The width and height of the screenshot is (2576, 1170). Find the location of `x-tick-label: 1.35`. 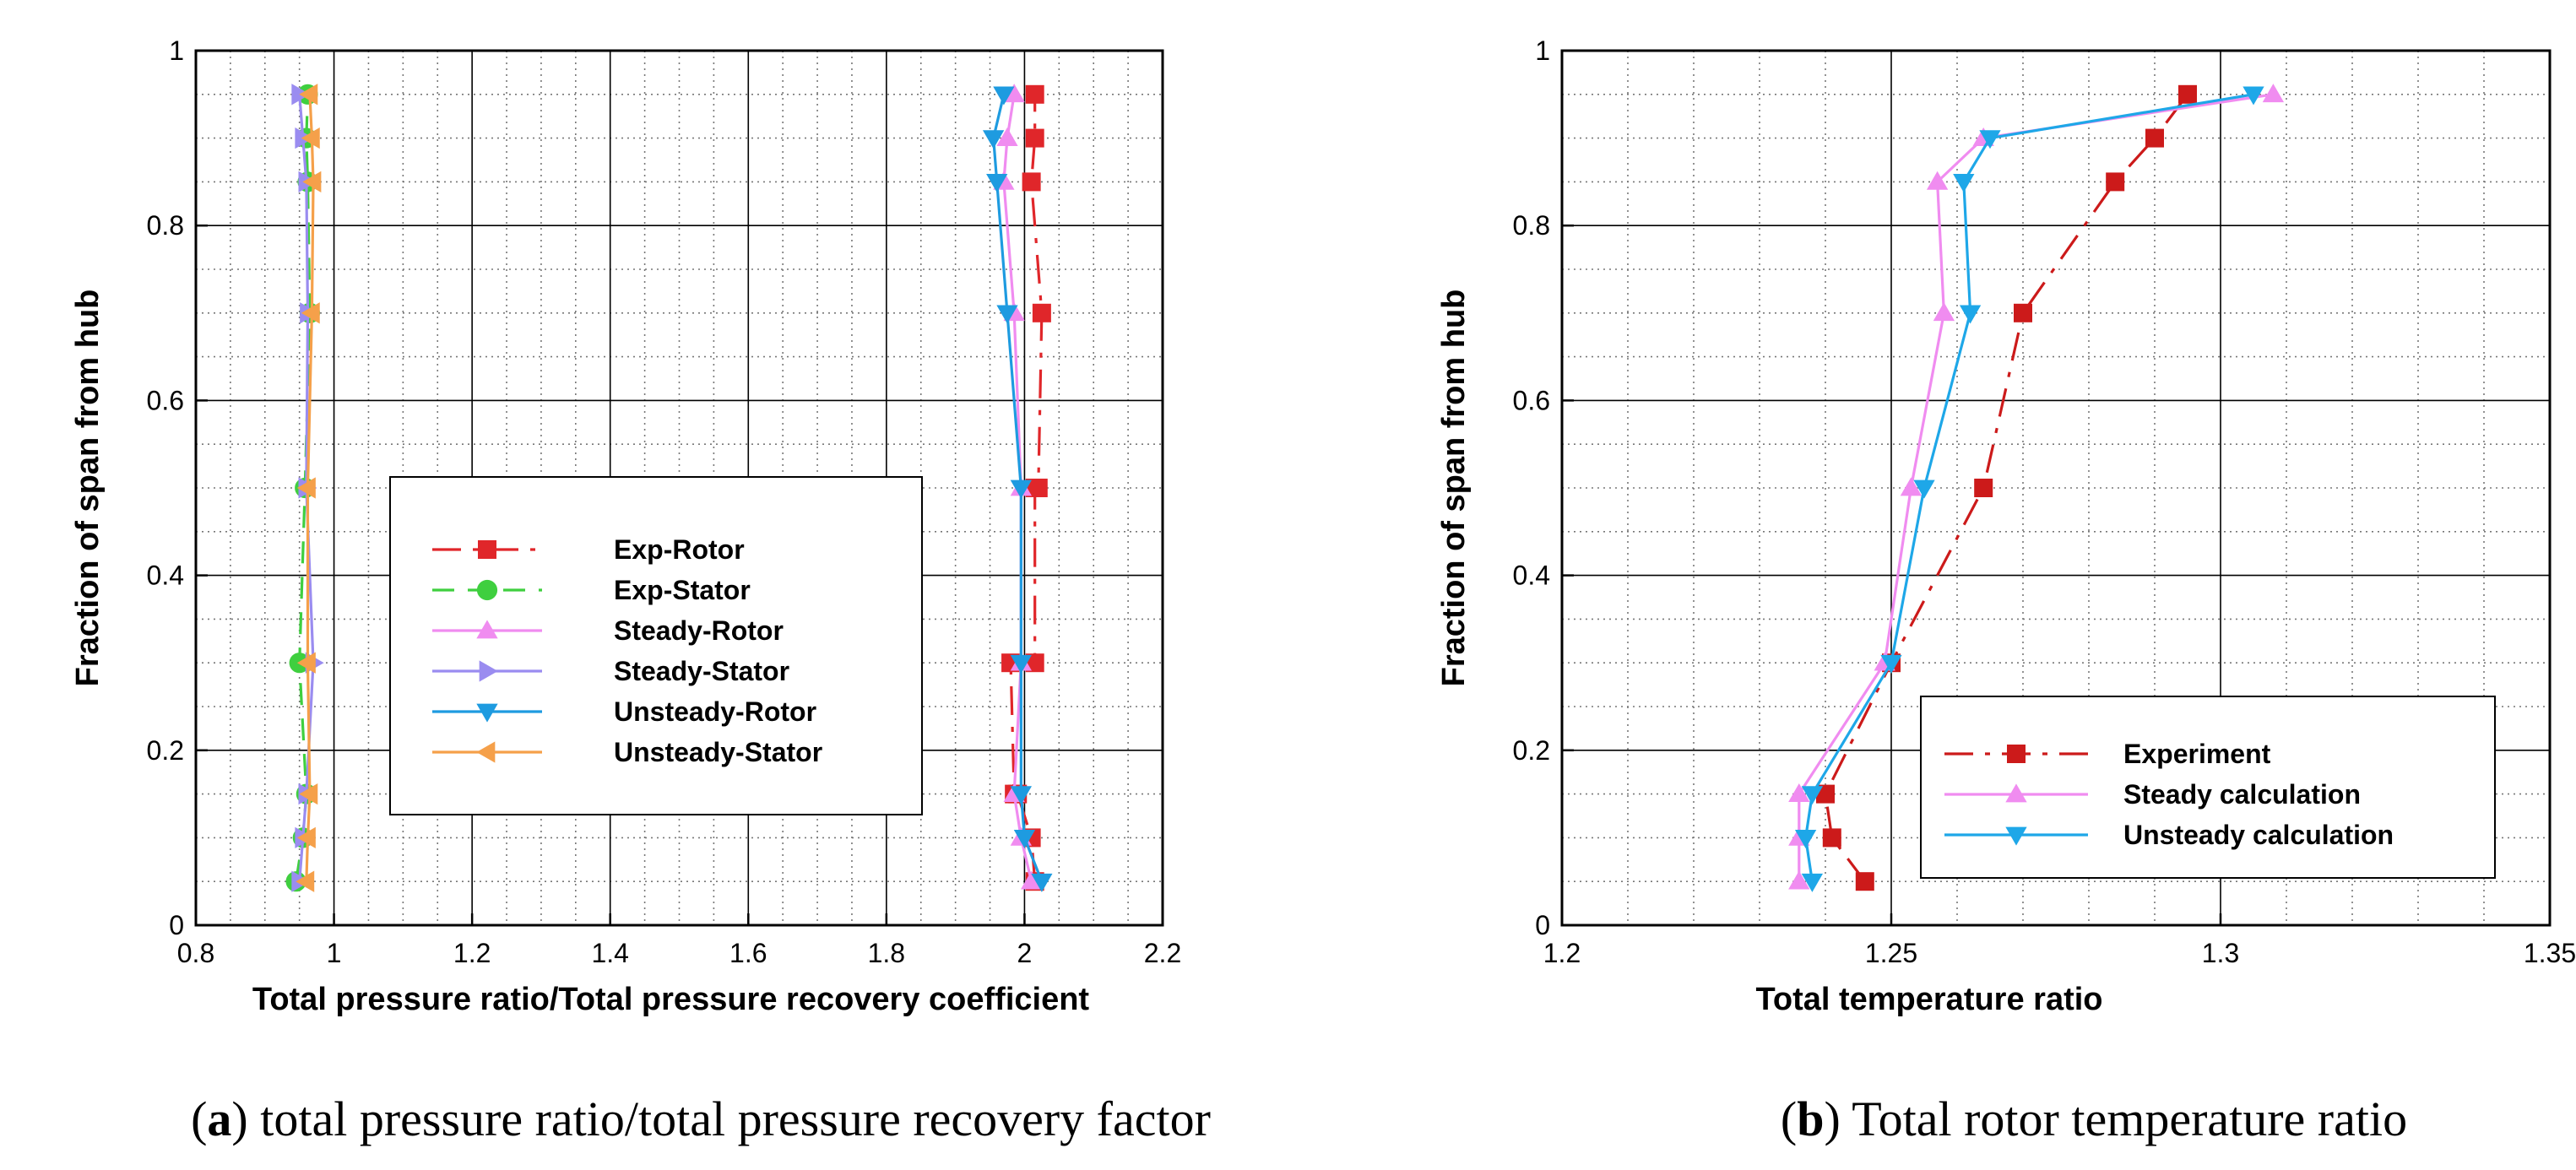

x-tick-label: 1.35 is located at coordinates (2550, 953).